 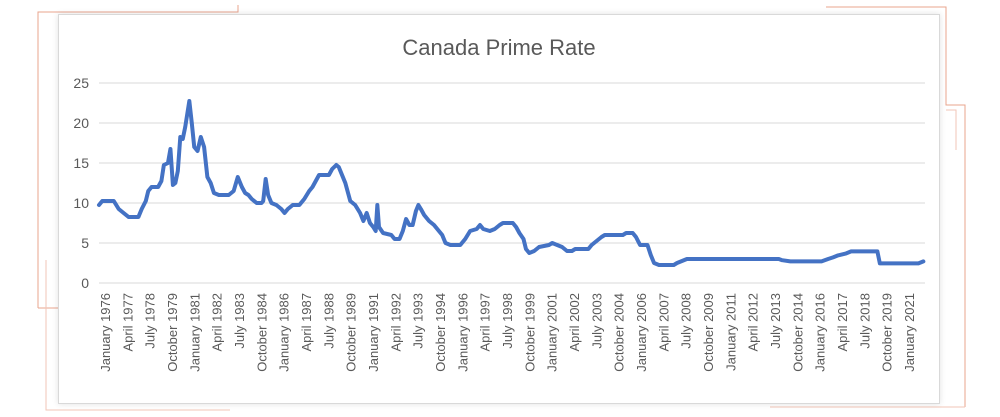 What do you see at coordinates (753, 322) in the screenshot?
I see `x-tick-label: April 2012` at bounding box center [753, 322].